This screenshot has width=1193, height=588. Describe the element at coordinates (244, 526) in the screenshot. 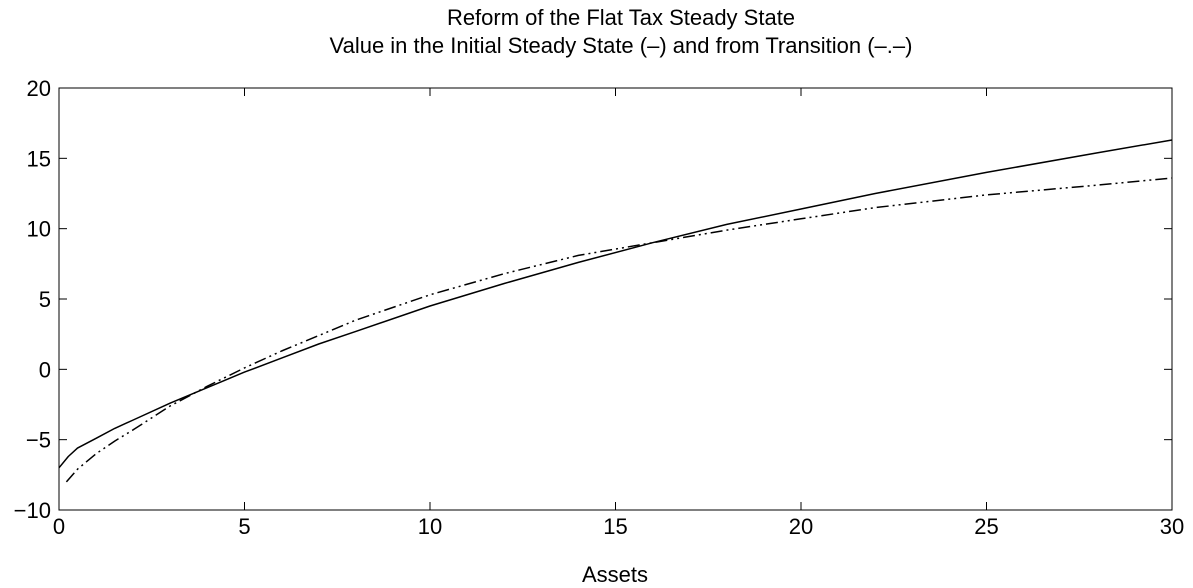

I see `x-tick-label: 5` at that location.